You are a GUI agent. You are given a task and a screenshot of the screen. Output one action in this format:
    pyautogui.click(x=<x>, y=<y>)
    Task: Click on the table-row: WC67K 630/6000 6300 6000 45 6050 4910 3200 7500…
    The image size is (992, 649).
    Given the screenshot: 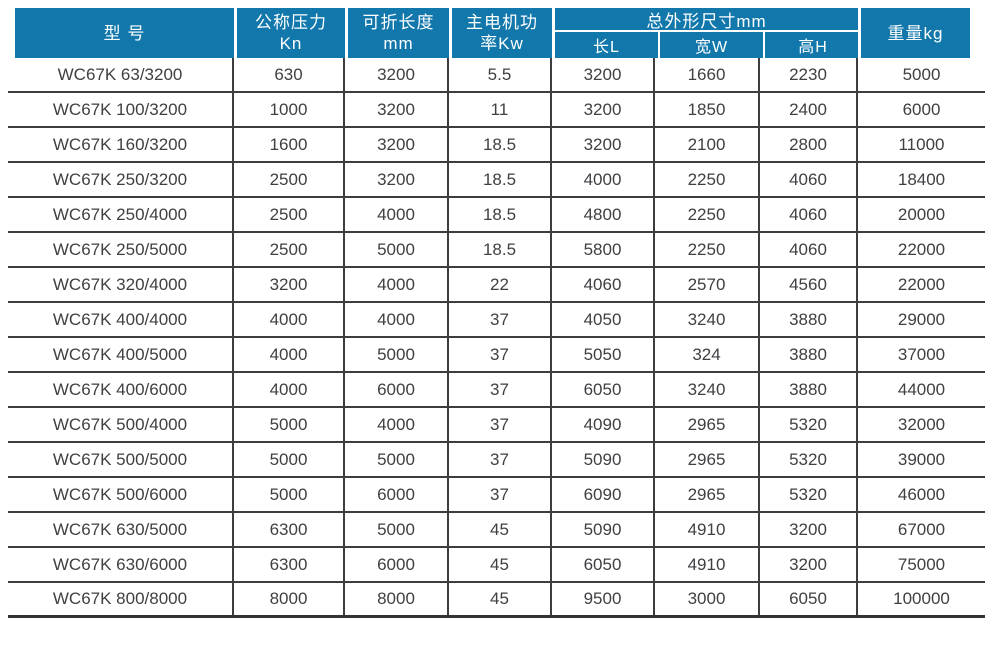 What is the action you would take?
    pyautogui.click(x=496, y=565)
    